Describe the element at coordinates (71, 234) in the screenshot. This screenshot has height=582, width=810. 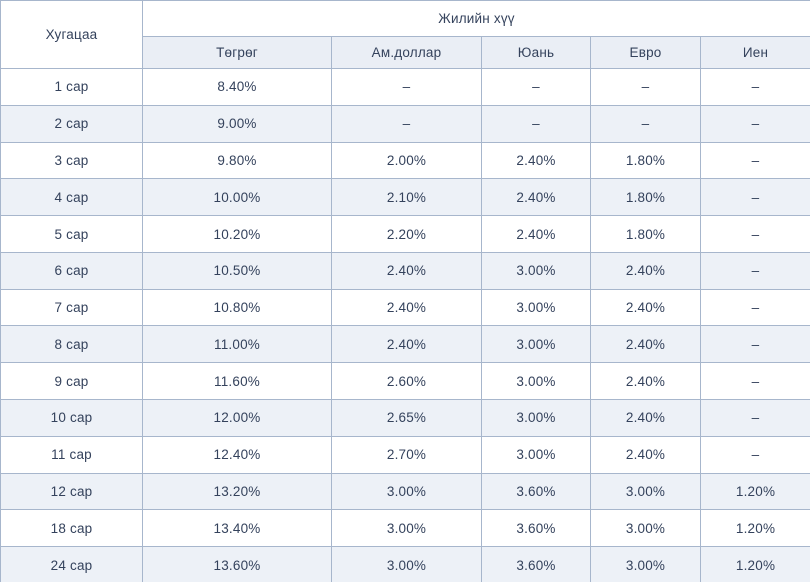
I see `row-header-duration: 5 сар` at that location.